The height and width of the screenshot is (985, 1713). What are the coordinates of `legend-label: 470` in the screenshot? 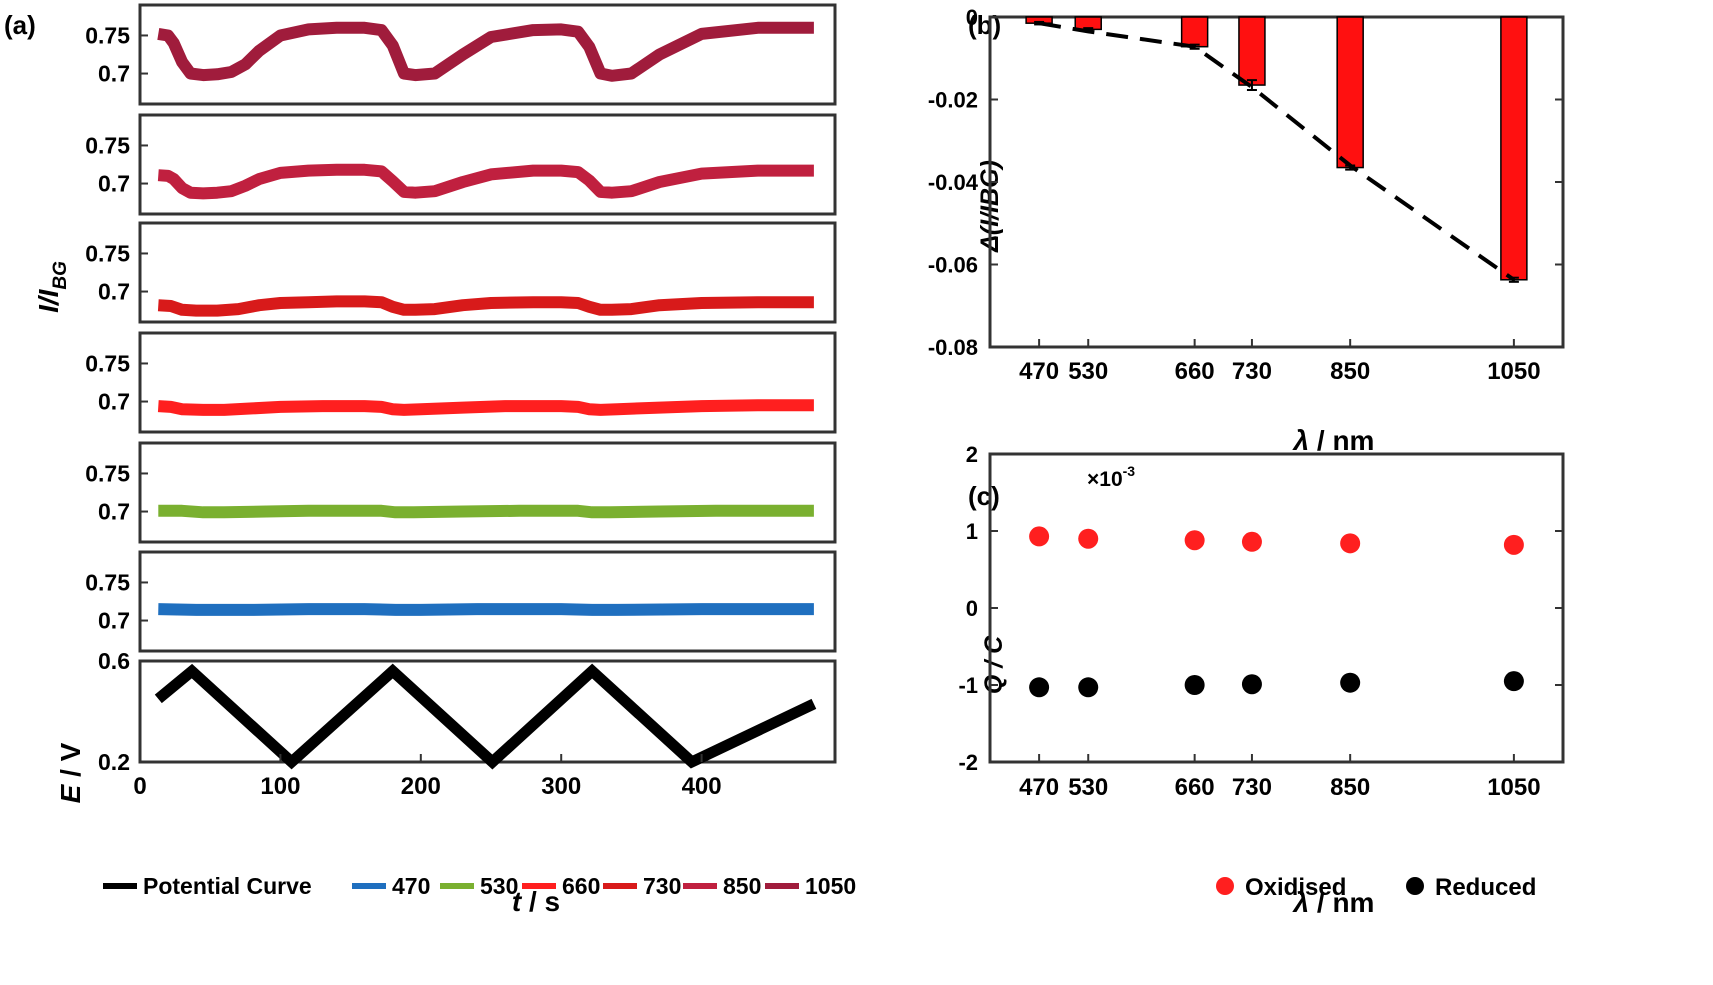 It's located at (411, 886).